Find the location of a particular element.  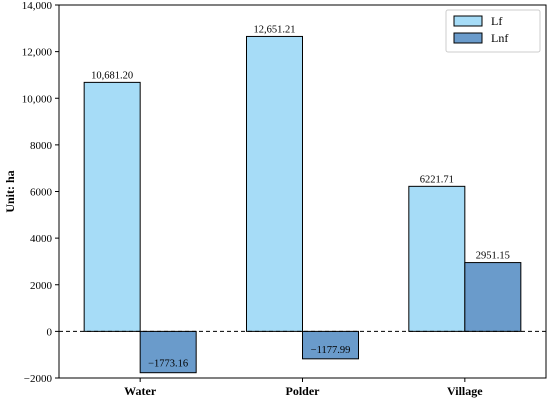

y-axis-title: Unit: ha is located at coordinates (10, 191).